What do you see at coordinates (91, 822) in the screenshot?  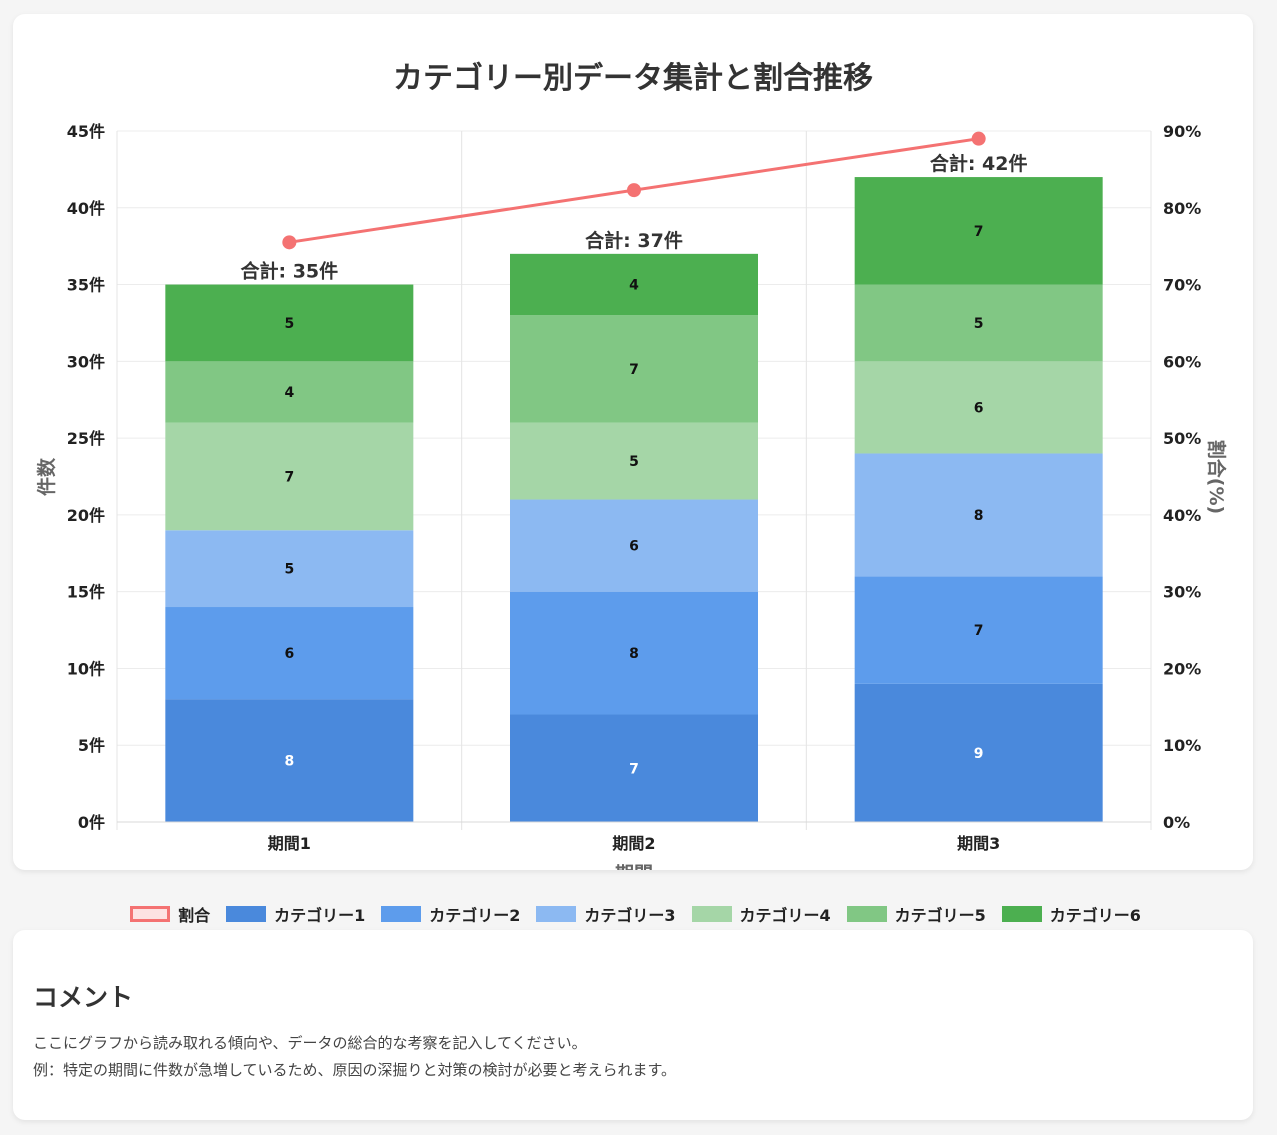 I see `y-tick-label: 0件` at bounding box center [91, 822].